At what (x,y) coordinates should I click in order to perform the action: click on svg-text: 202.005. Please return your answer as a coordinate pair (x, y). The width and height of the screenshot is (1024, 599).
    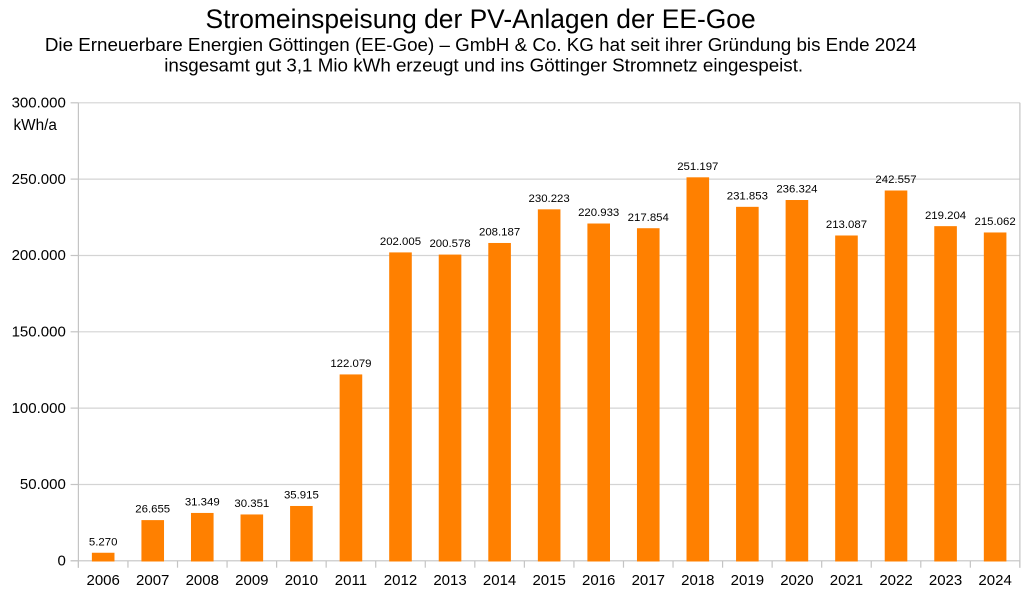
    Looking at the image, I should click on (400, 242).